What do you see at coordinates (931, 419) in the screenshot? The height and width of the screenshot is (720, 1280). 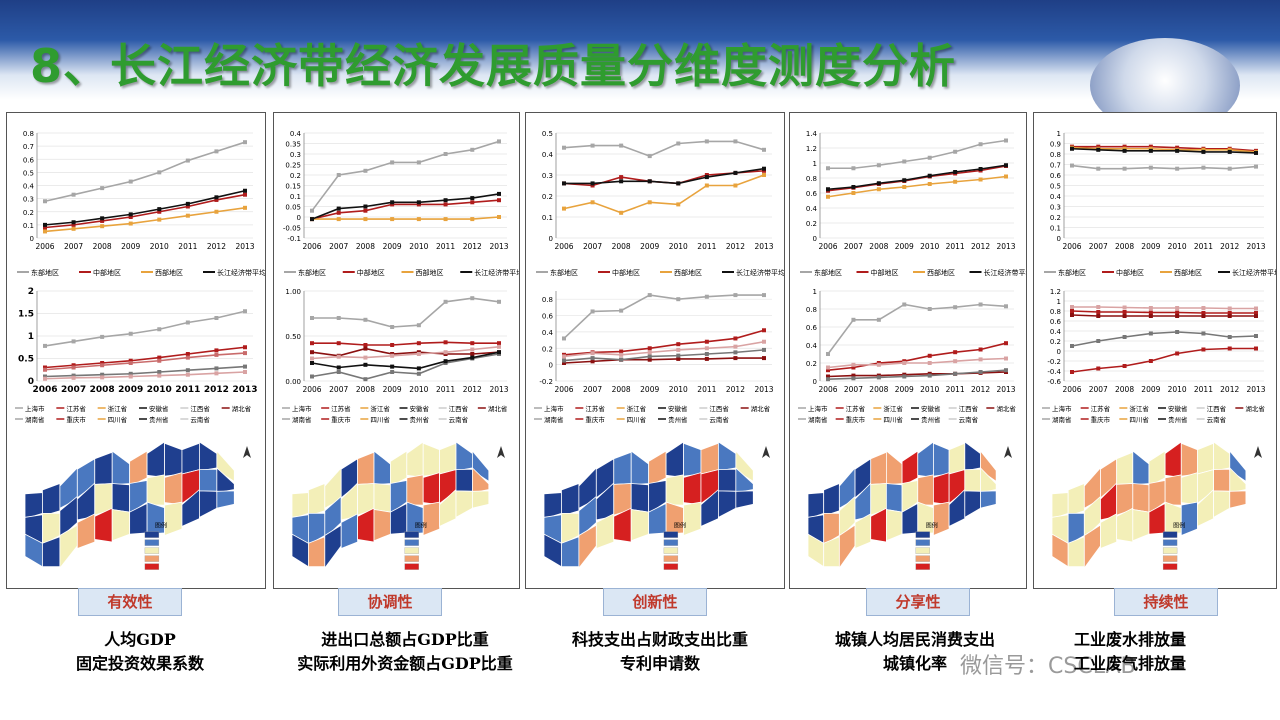 I see `panel-4-province-label: 贵州省` at bounding box center [931, 419].